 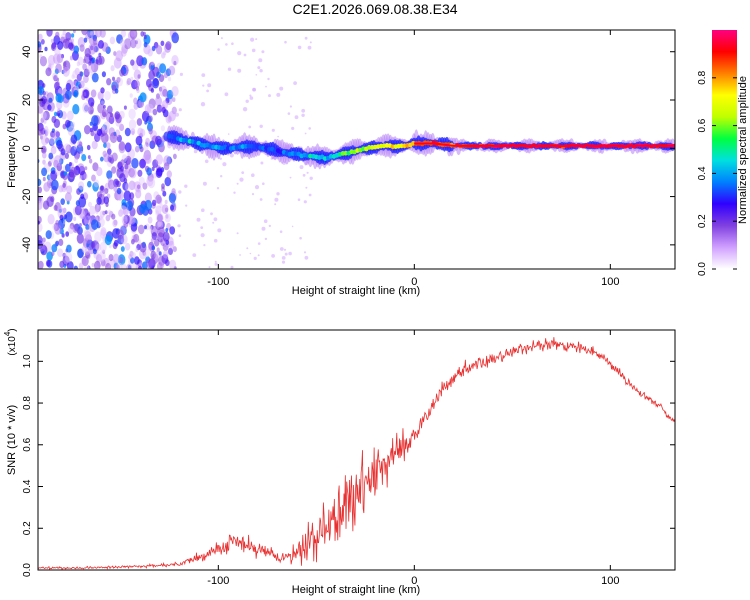 What do you see at coordinates (414, 282) in the screenshot?
I see `x-tick-label: 0` at bounding box center [414, 282].